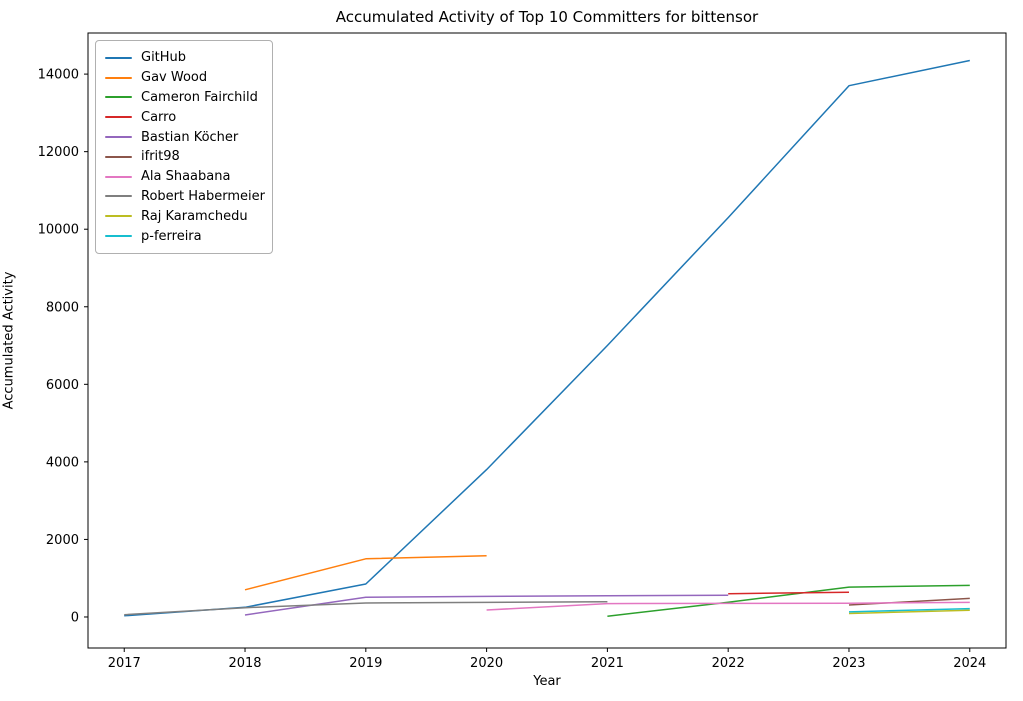 The width and height of the screenshot is (1023, 701). I want to click on x-tick-label: 2022, so click(728, 663).